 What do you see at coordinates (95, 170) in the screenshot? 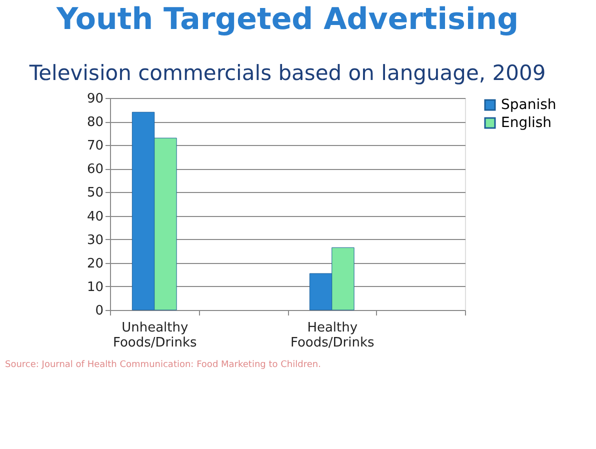
I see `y-tick-label: 60` at bounding box center [95, 170].